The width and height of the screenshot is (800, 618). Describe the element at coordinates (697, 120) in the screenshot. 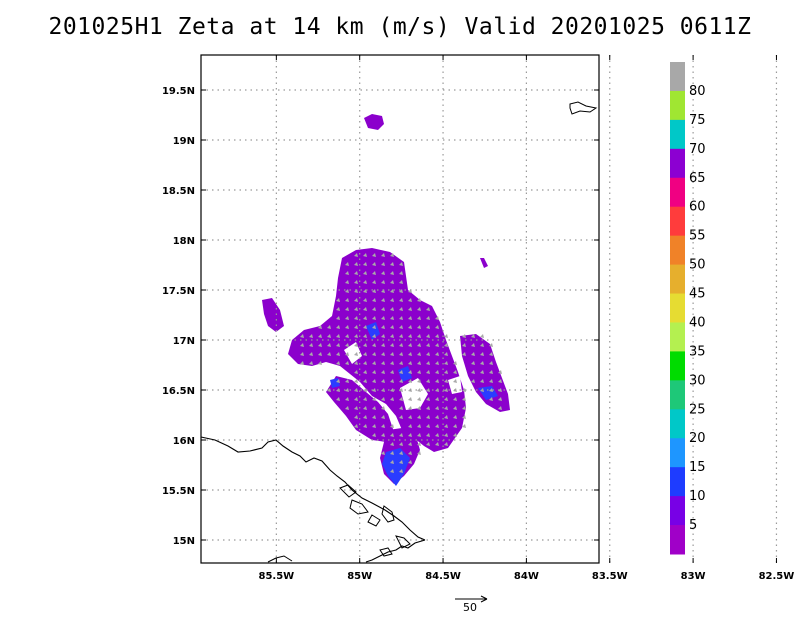

I see `colorbar-label: 75` at that location.